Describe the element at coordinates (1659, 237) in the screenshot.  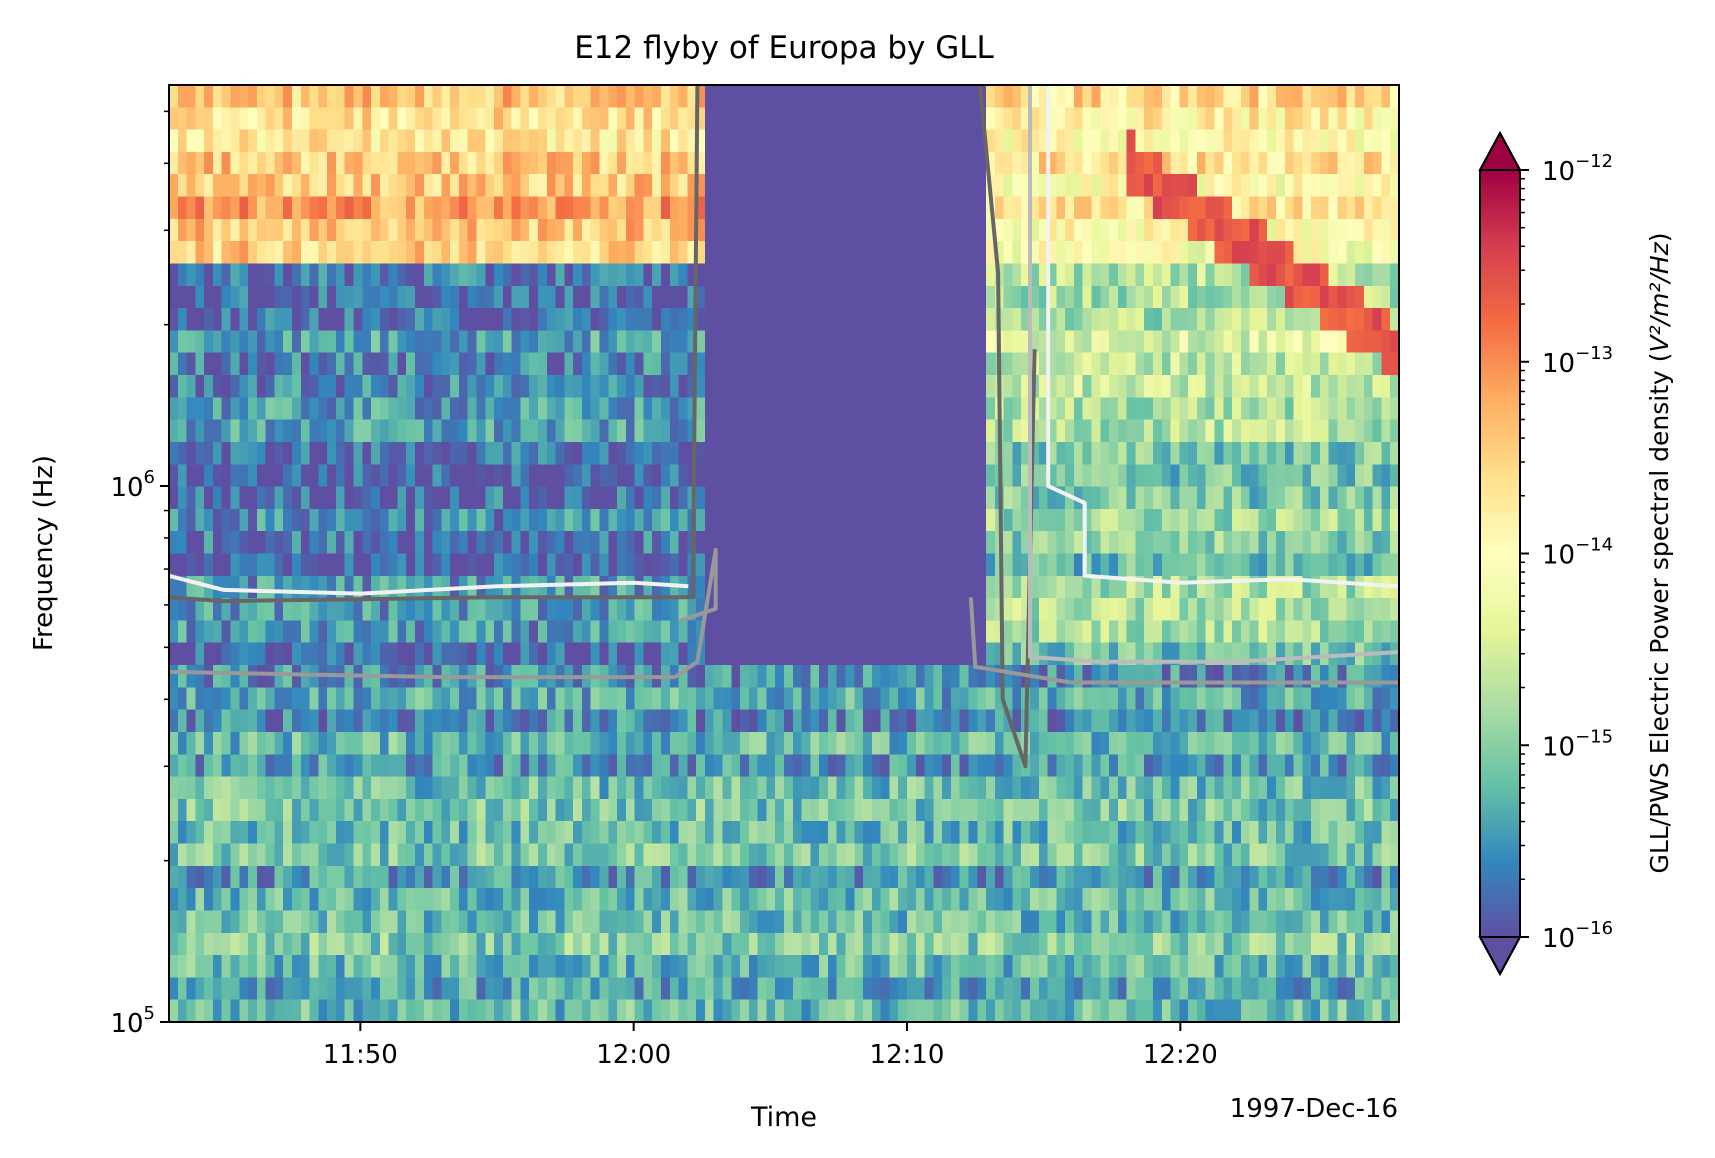
I see `colorbar-label-close: )` at that location.